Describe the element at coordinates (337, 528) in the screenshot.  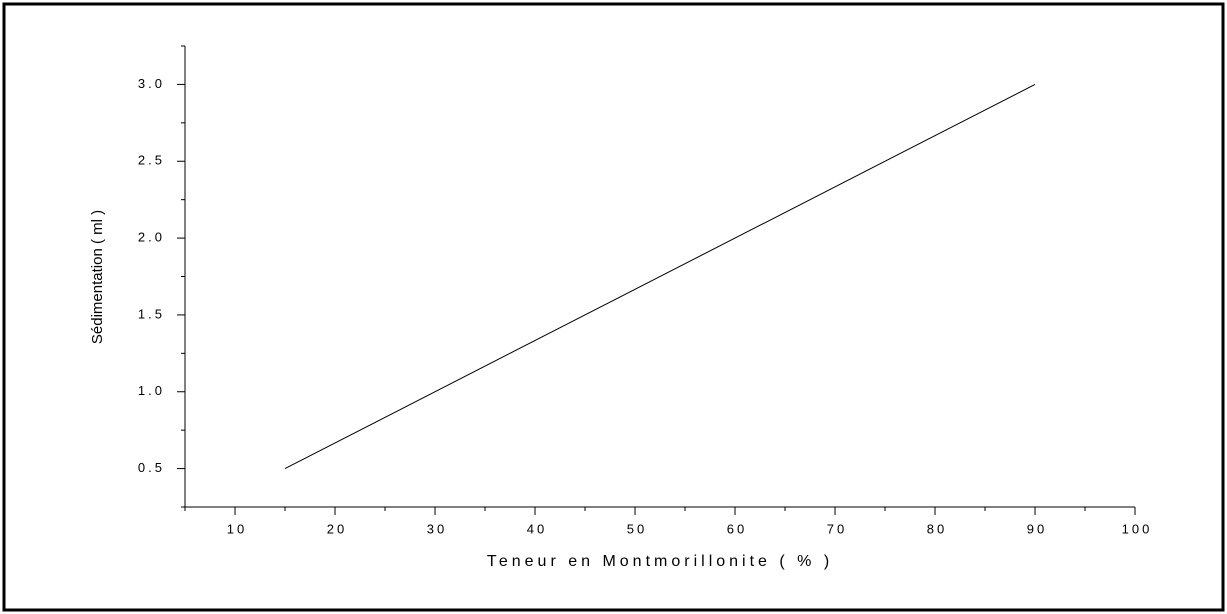
I see `x-tick-label: 20` at that location.